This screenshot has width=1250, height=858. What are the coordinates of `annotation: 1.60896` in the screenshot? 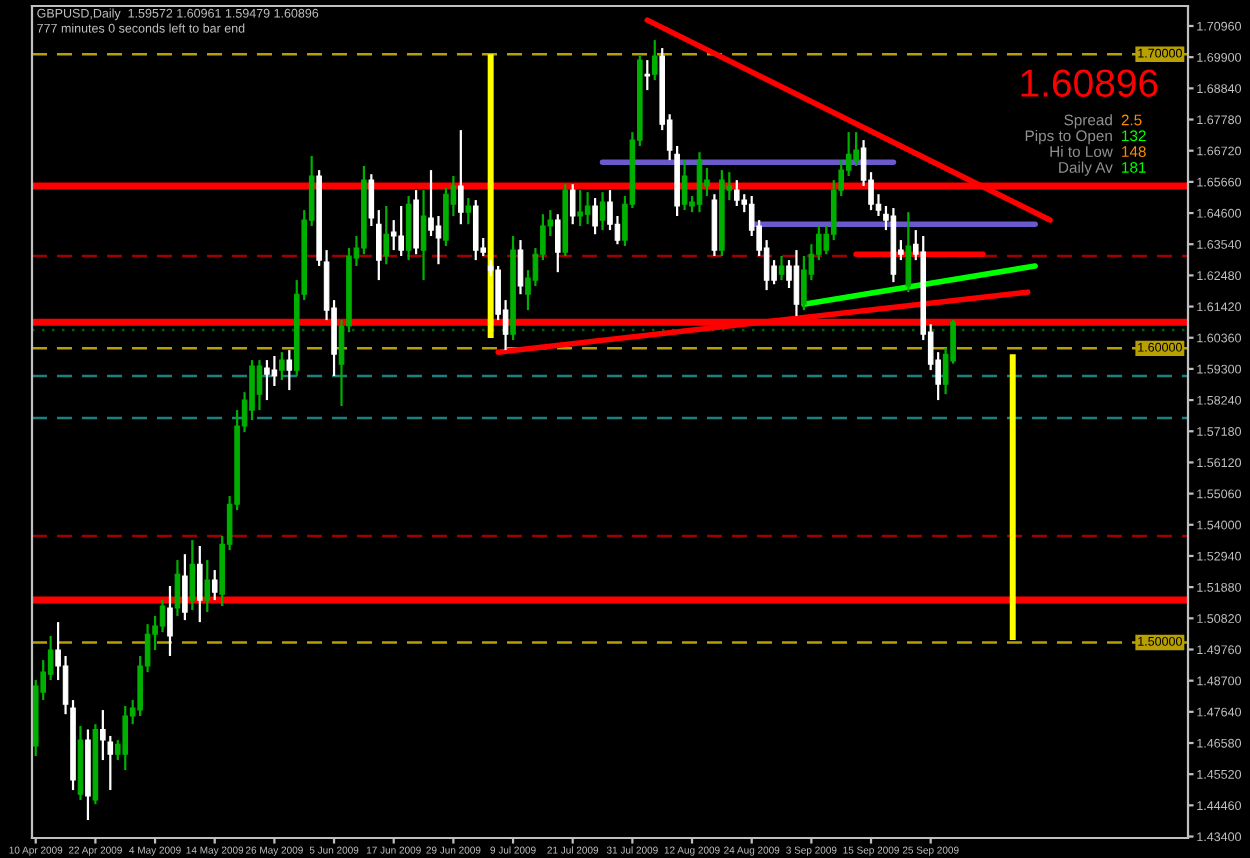 It's located at (1089, 83).